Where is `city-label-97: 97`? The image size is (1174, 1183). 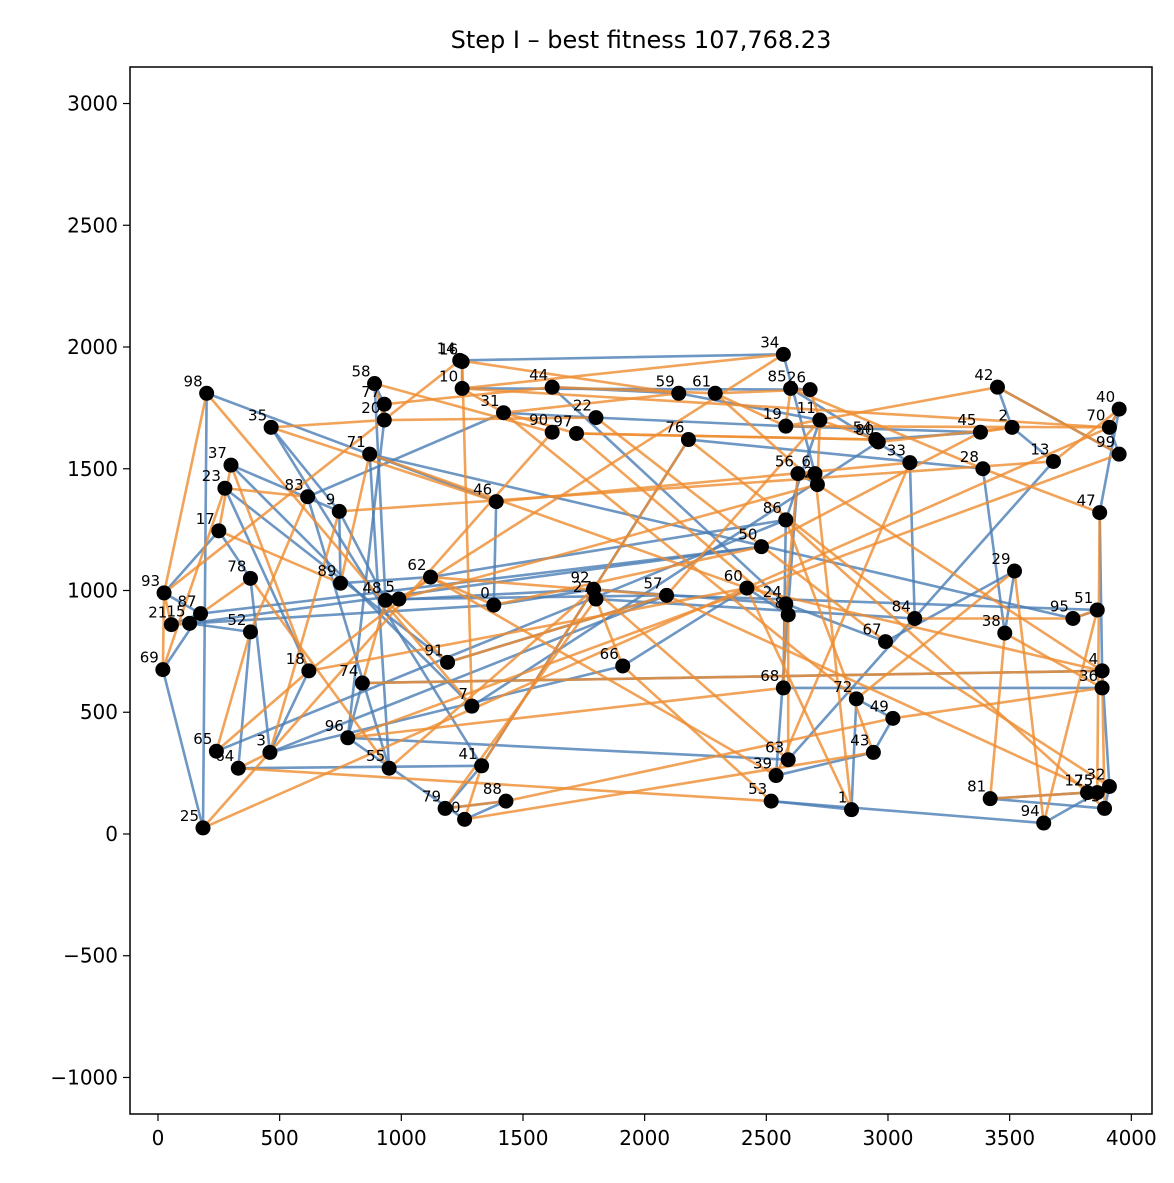 city-label-97: 97 is located at coordinates (562, 421).